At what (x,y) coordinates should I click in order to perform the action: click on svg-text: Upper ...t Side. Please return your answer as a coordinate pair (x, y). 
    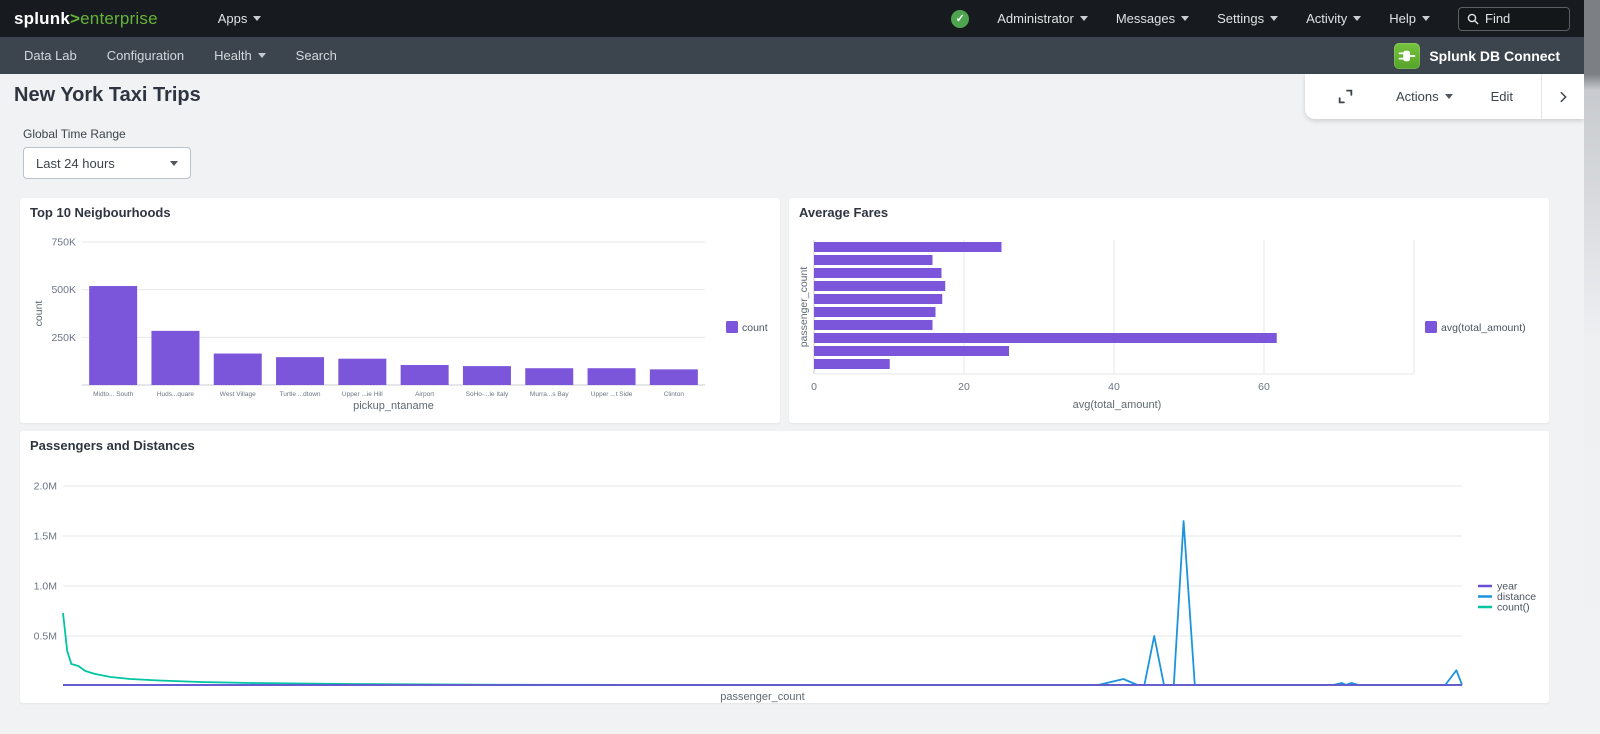
    Looking at the image, I should click on (612, 394).